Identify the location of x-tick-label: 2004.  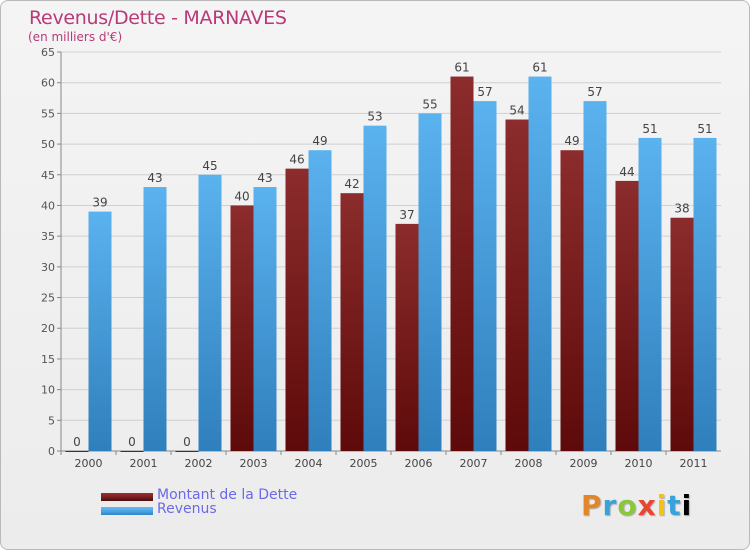
(309, 463).